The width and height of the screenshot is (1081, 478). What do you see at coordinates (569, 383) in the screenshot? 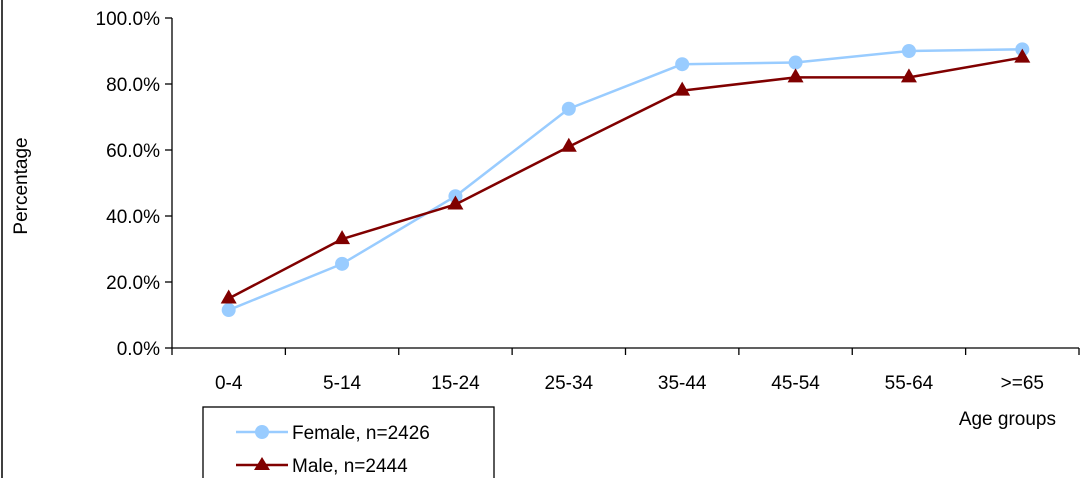
I see `x-tick-label: 25-34` at bounding box center [569, 383].